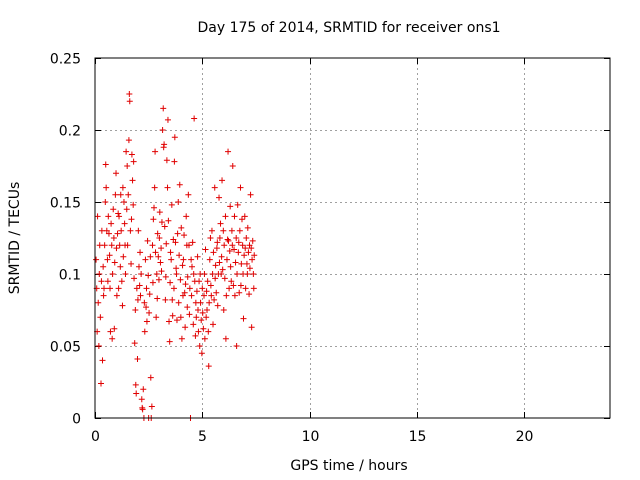 Image resolution: width=640 pixels, height=480 pixels. I want to click on x-tick-label: 10, so click(311, 437).